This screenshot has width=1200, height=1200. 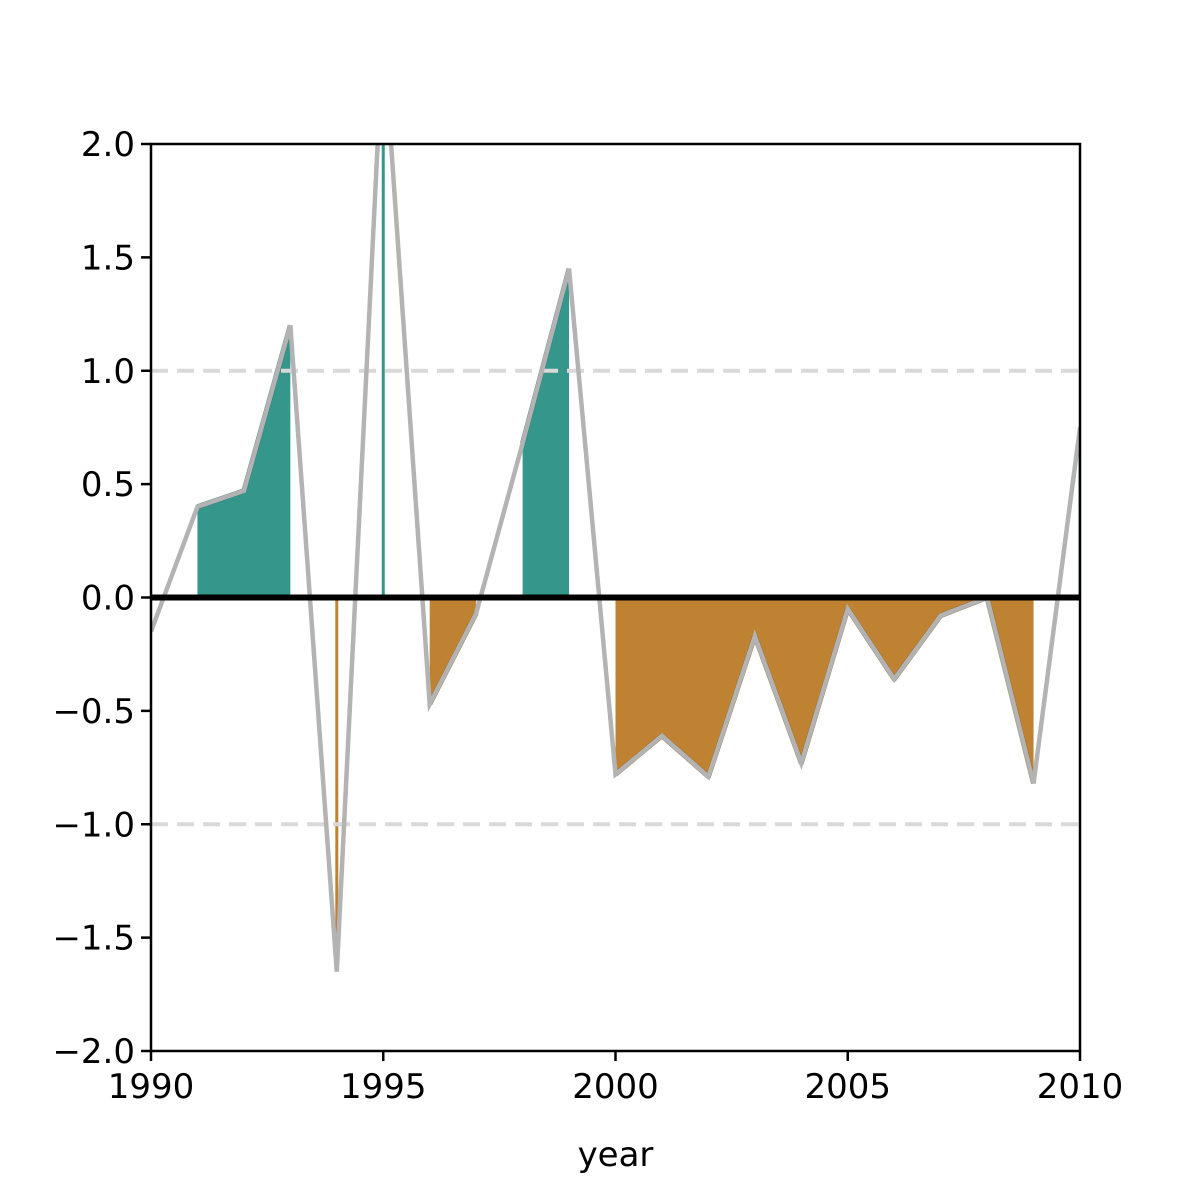 I want to click on x-tick-label-1995: 1995, so click(x=383, y=1087).